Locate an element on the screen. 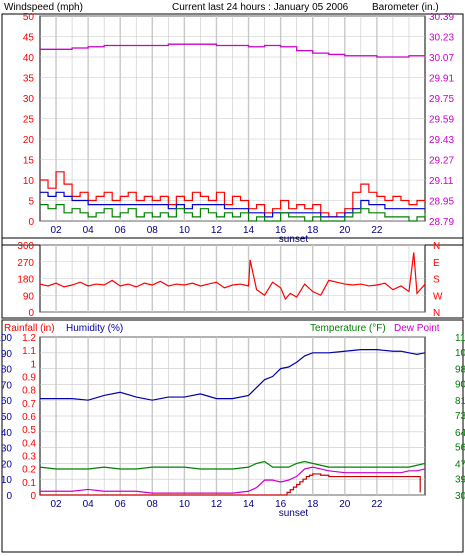  dir-right-tick-4: N is located at coordinates (436, 246).